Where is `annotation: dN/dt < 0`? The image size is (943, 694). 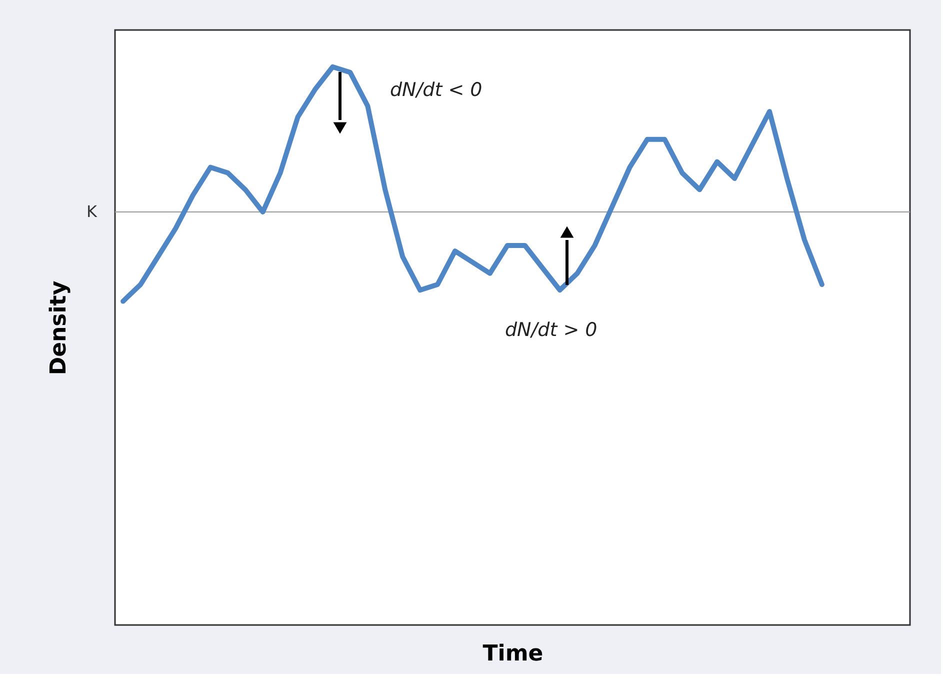 annotation: dN/dt < 0 is located at coordinates (436, 90).